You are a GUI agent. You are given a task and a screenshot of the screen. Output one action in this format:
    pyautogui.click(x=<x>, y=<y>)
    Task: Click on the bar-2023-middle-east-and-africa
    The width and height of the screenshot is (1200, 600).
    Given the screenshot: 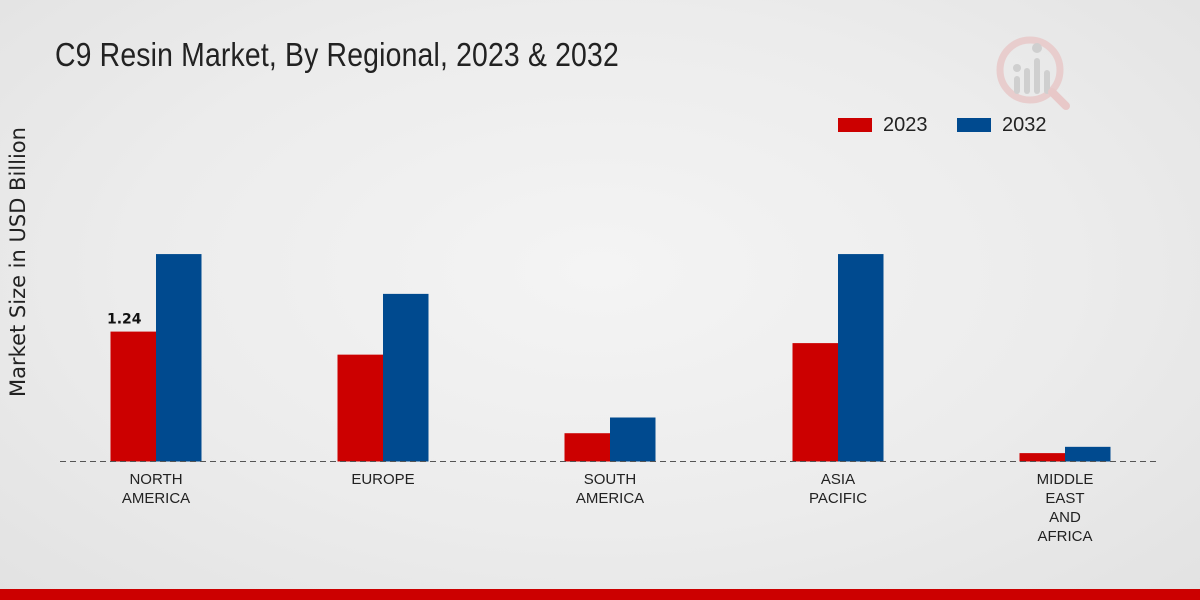 What is the action you would take?
    pyautogui.click(x=1042, y=457)
    